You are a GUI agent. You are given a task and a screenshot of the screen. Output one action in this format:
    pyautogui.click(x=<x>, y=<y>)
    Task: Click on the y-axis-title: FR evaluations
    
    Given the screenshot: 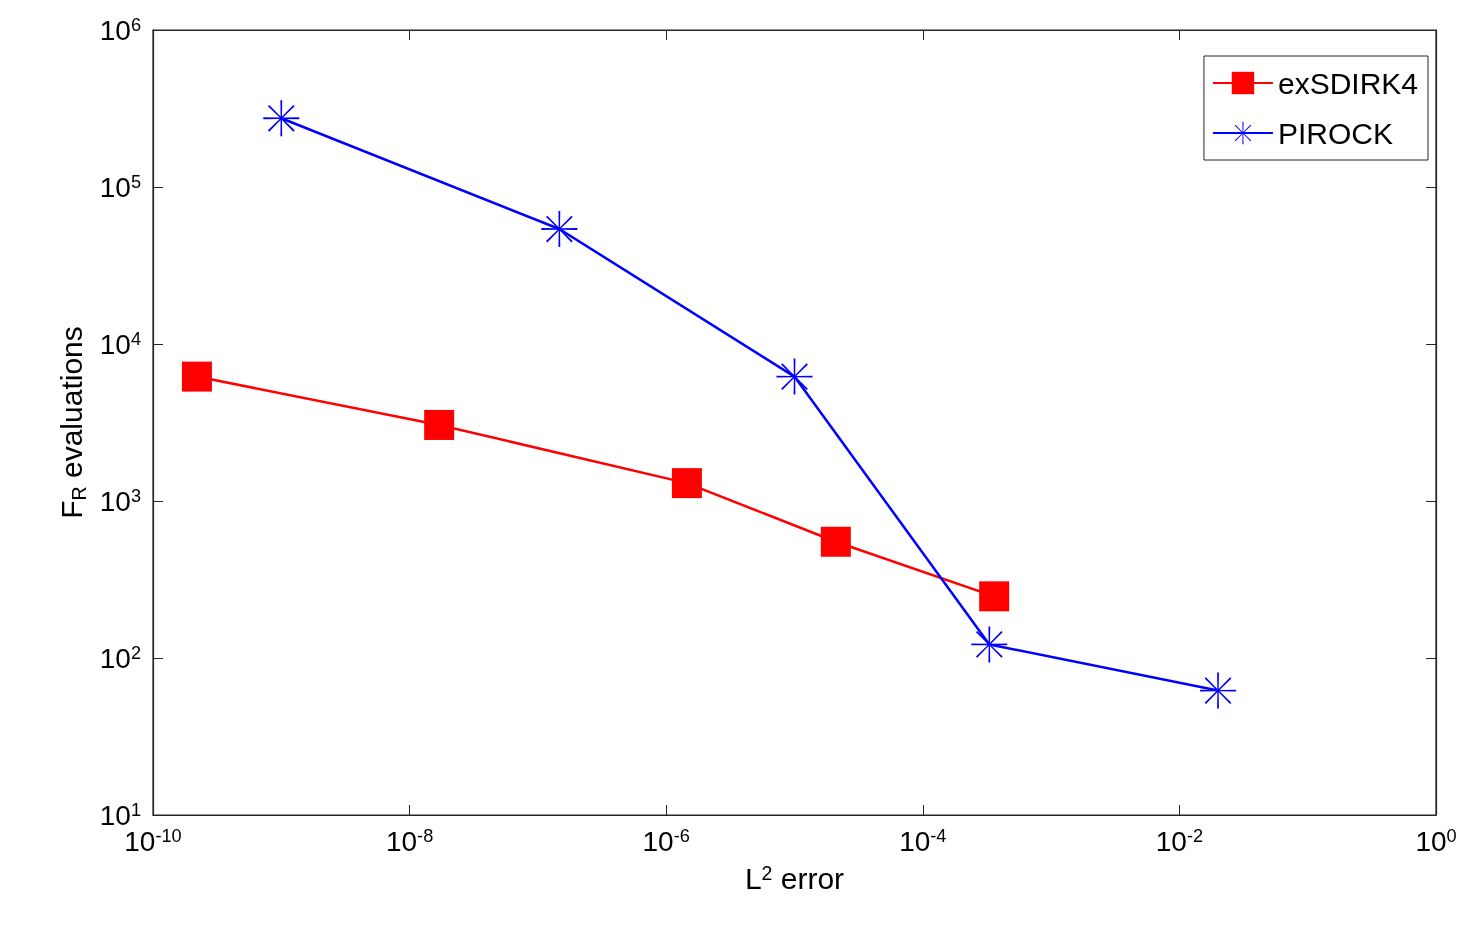 What is the action you would take?
    pyautogui.click(x=72, y=422)
    